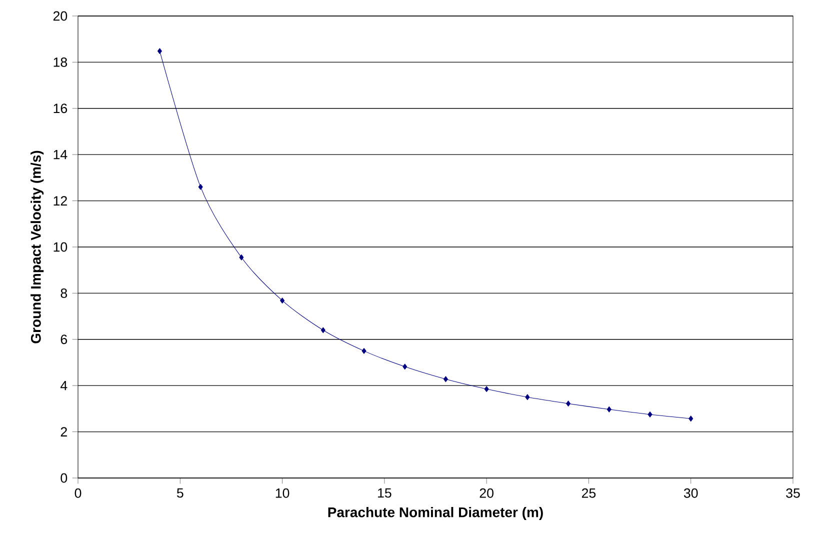  Describe the element at coordinates (60, 201) in the screenshot. I see `y-tick-label: 12` at that location.